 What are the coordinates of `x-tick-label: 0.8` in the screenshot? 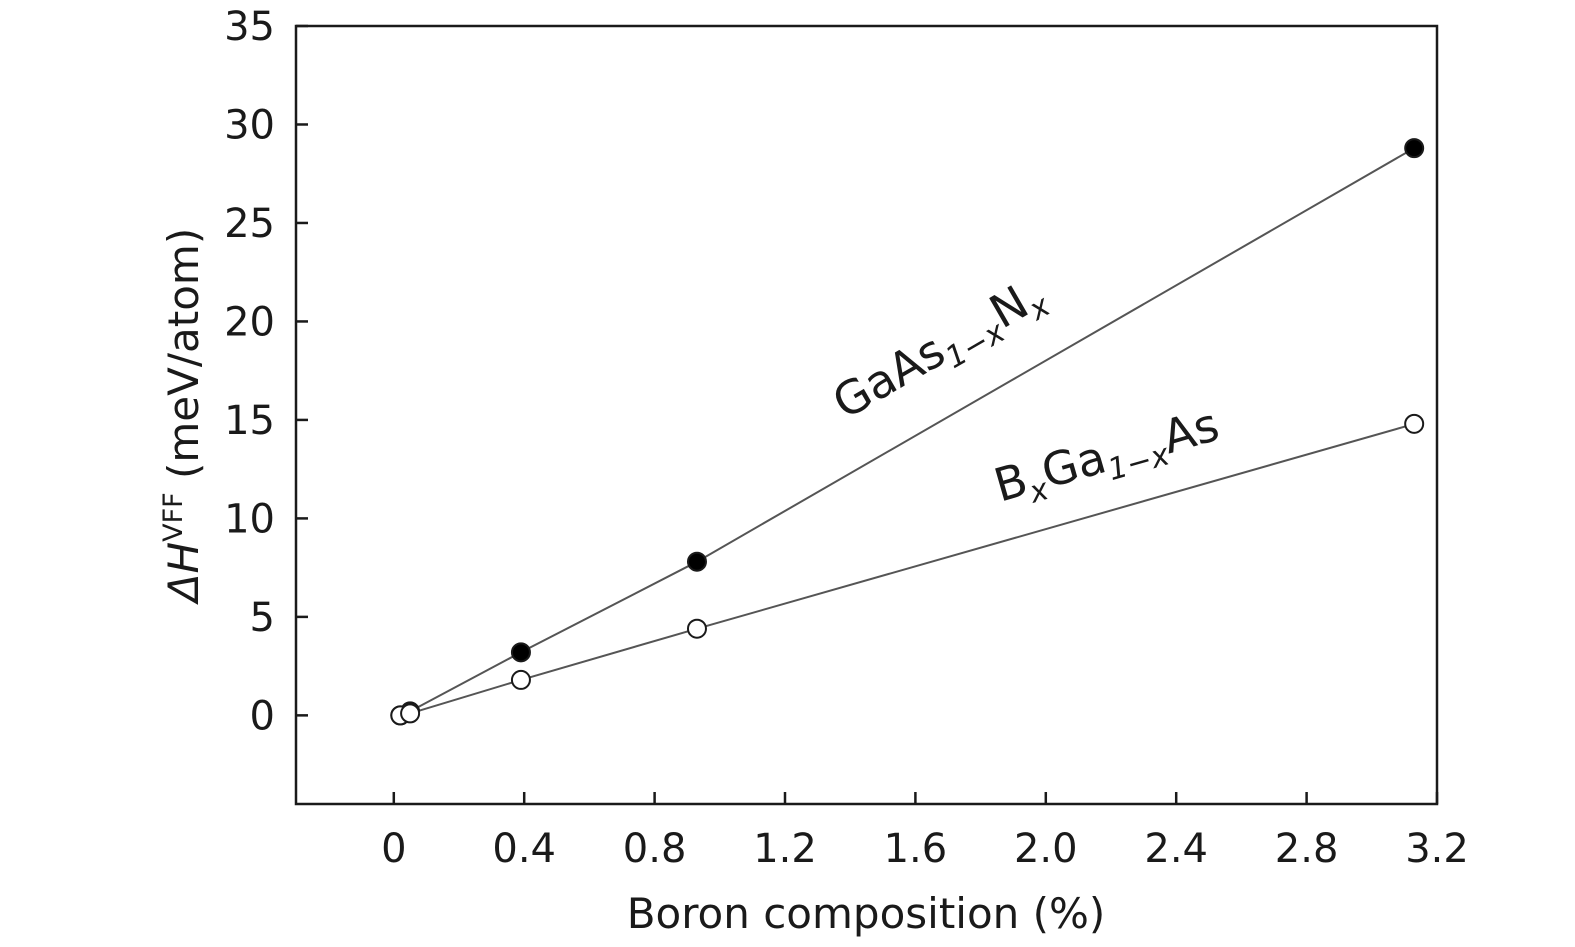 It's located at (655, 849).